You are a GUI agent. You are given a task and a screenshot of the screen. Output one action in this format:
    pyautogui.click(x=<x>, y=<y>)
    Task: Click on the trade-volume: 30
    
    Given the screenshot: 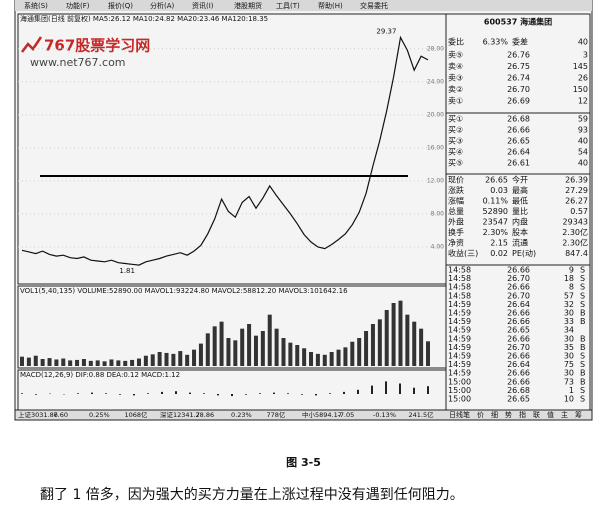 What is the action you would take?
    pyautogui.click(x=569, y=373)
    